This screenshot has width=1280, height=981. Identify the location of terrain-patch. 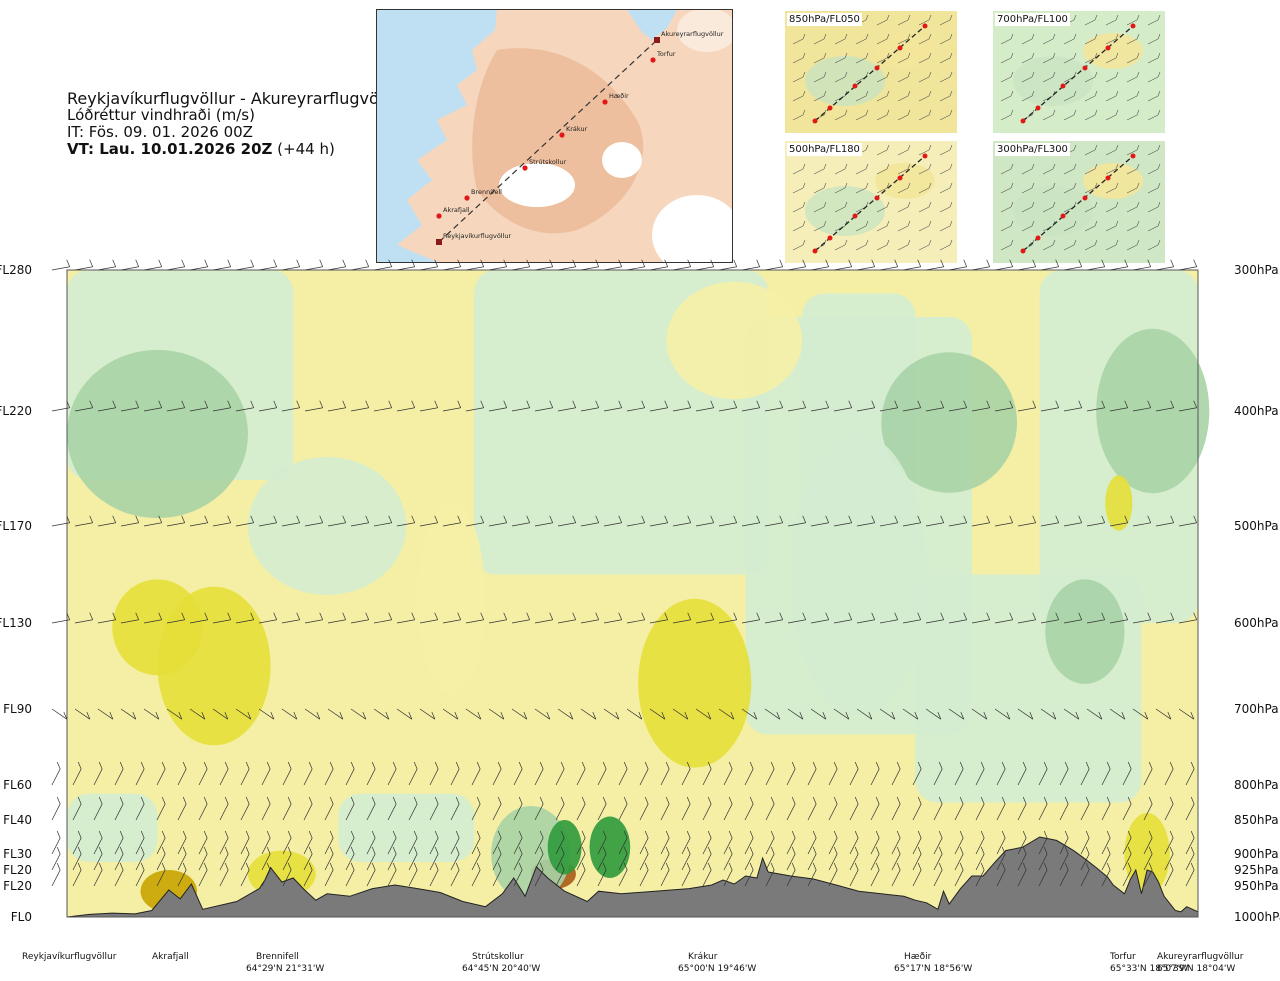
(704, 31).